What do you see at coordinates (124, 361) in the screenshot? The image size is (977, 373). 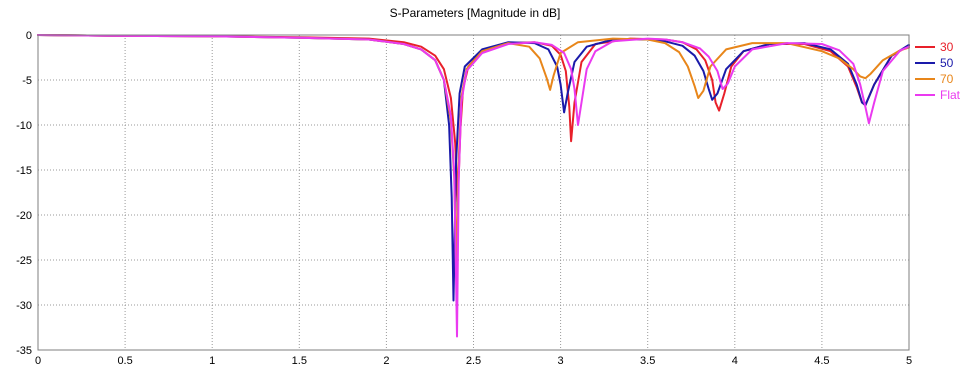 I see `x-tick-label: 0.5` at bounding box center [124, 361].